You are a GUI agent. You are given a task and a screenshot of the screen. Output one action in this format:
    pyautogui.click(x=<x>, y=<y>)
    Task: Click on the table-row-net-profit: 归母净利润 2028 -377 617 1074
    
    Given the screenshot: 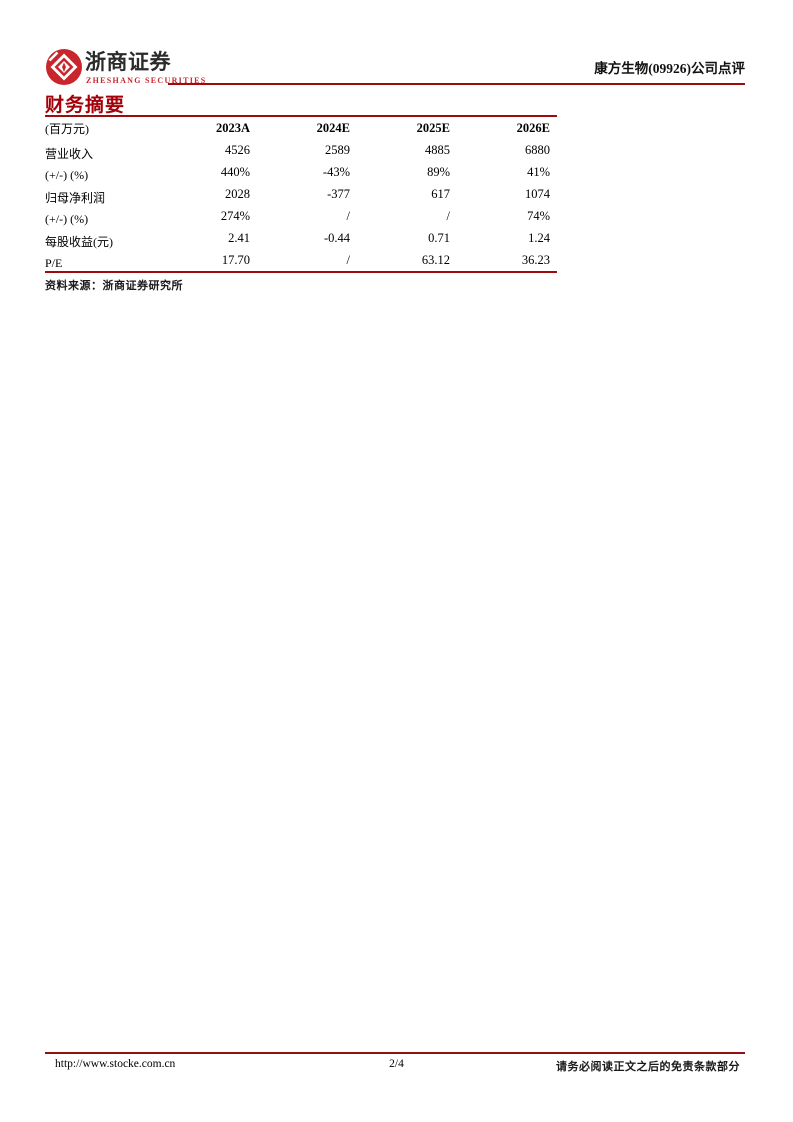 What is the action you would take?
    pyautogui.click(x=297, y=194)
    